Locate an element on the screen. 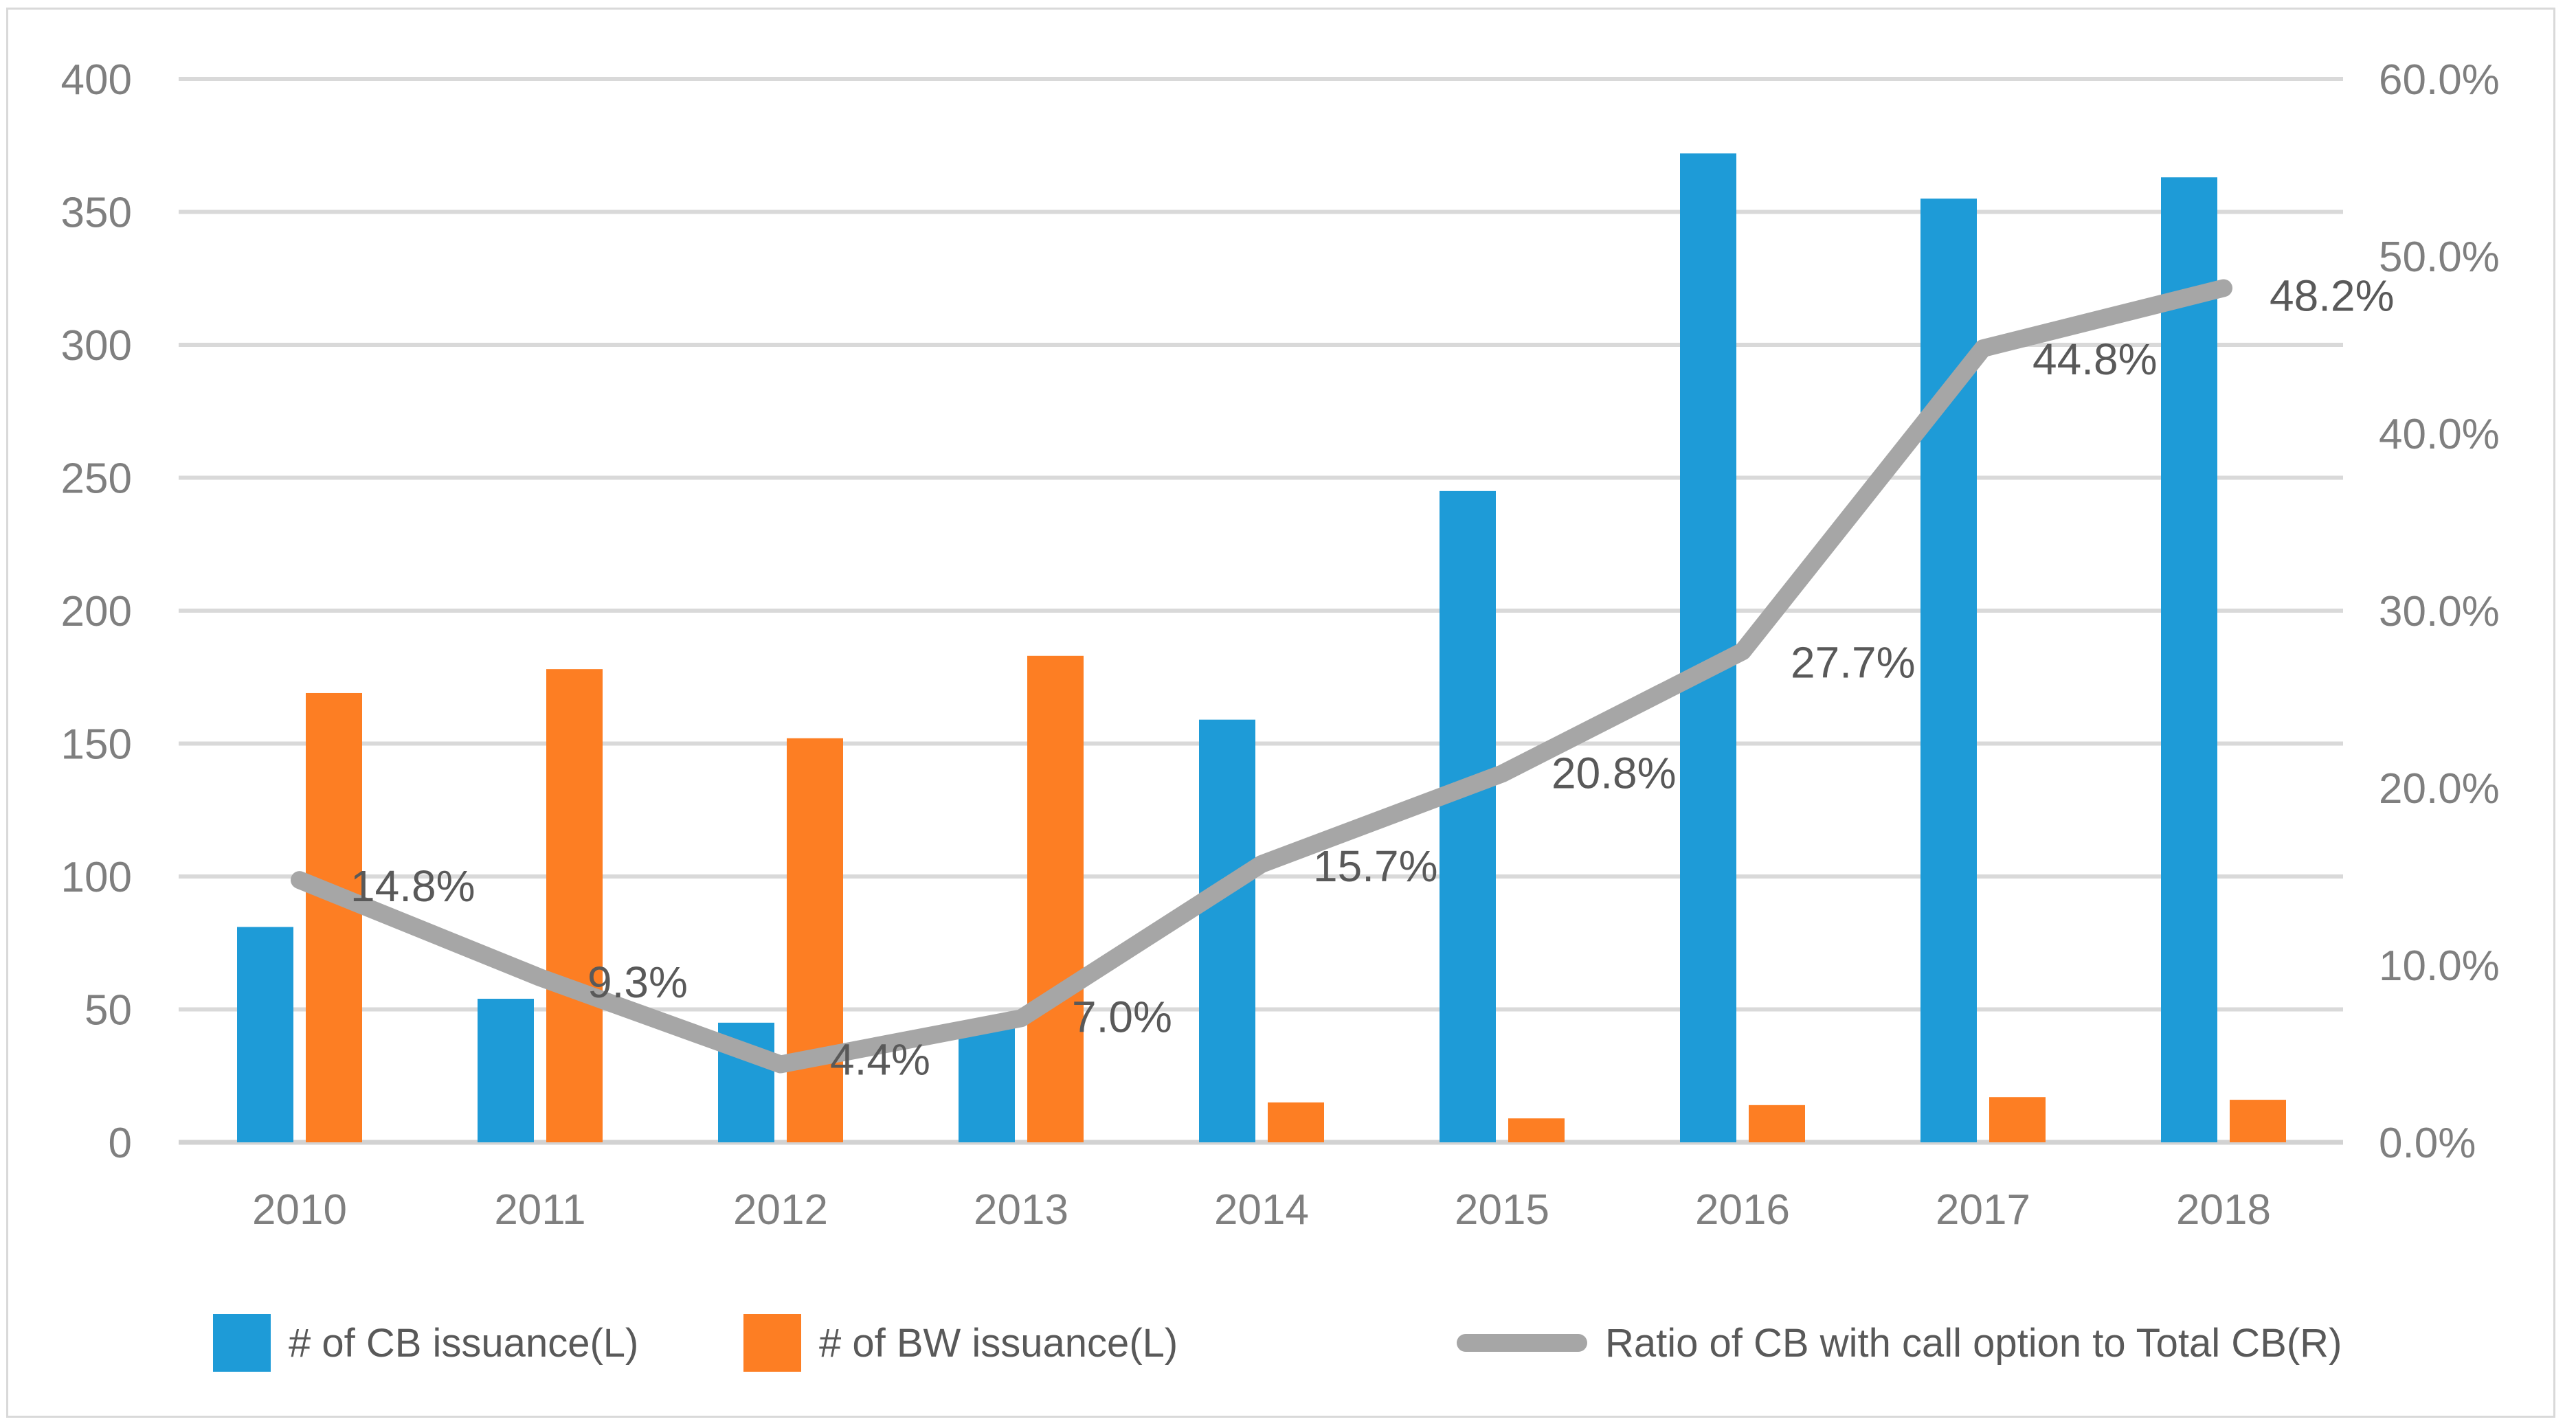  right-axis-tick-50.0%: 50.0% is located at coordinates (2439, 257).